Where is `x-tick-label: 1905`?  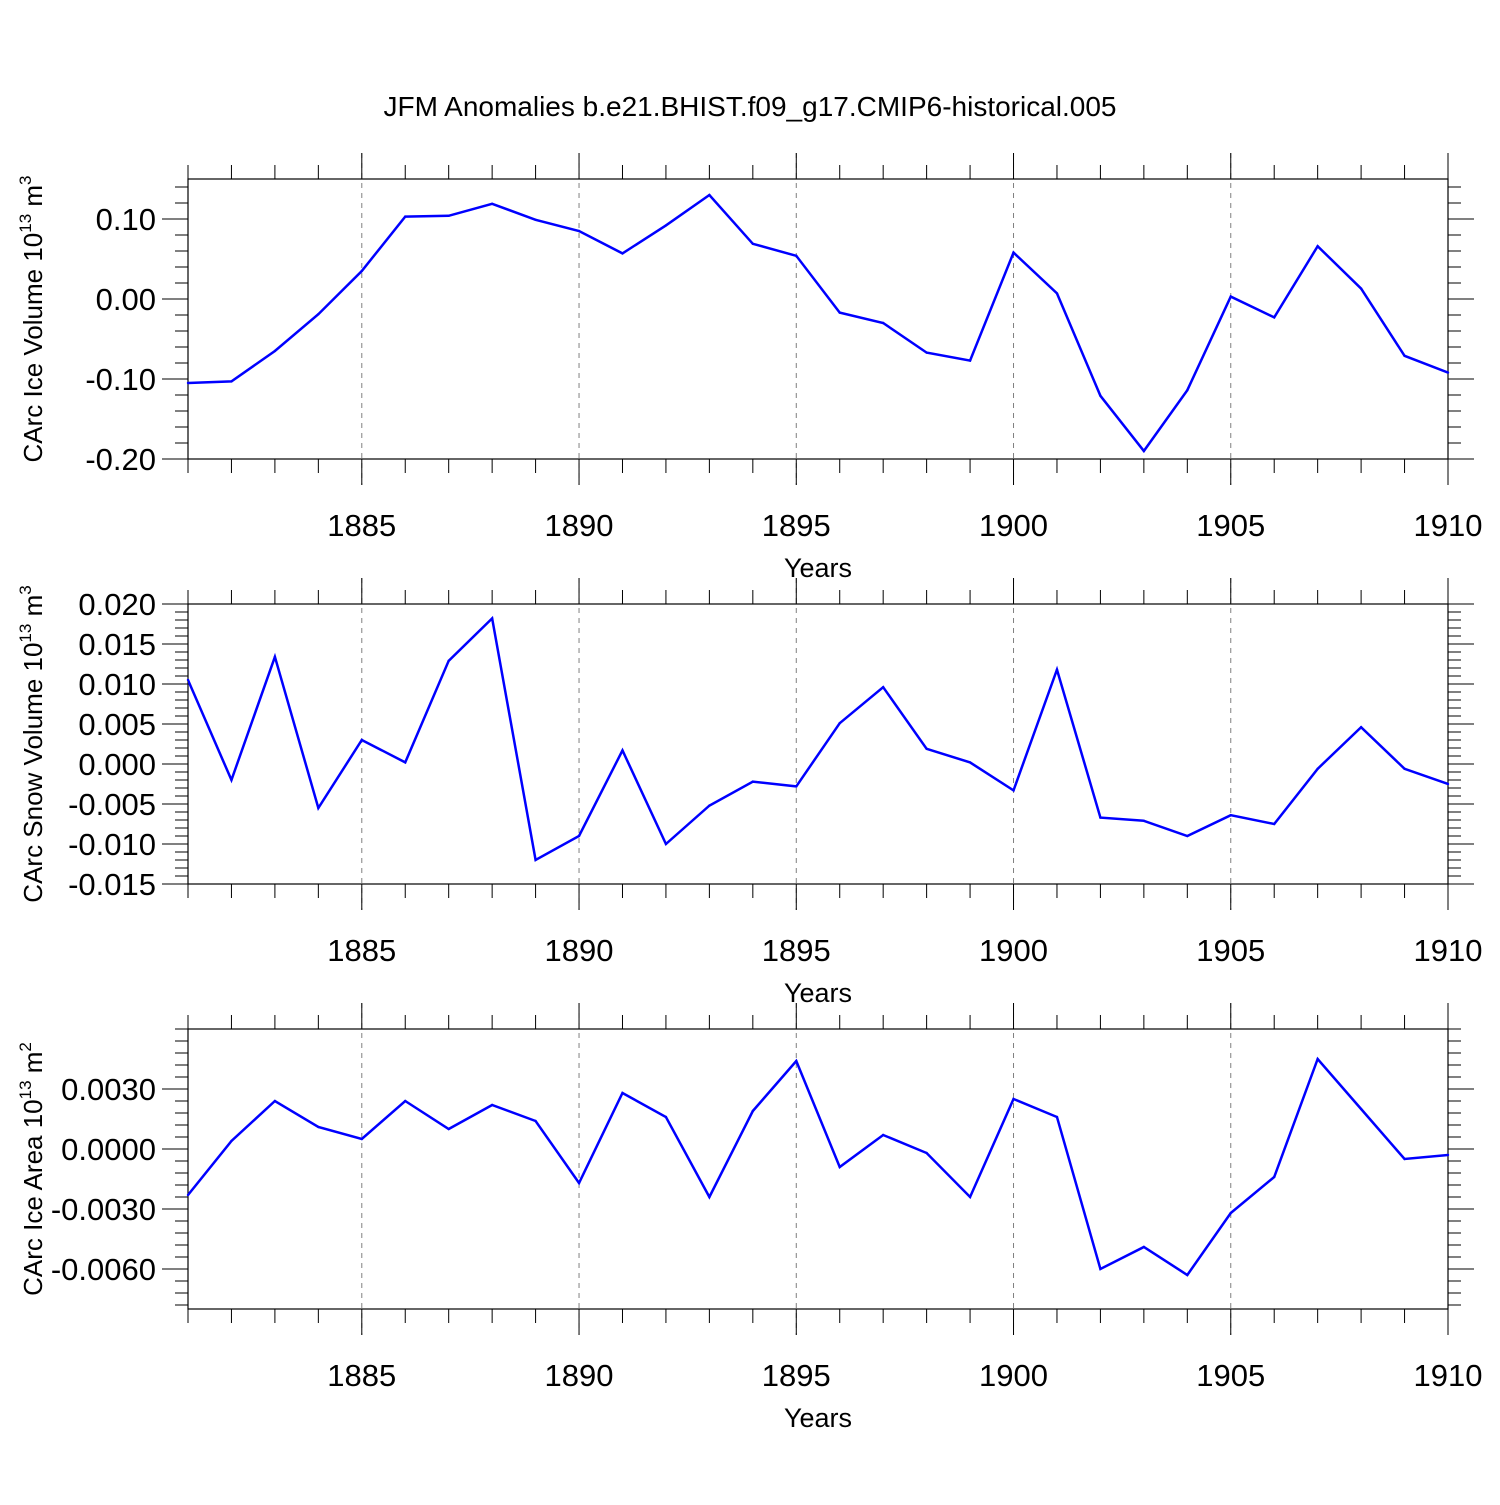
x-tick-label: 1905 is located at coordinates (1230, 525).